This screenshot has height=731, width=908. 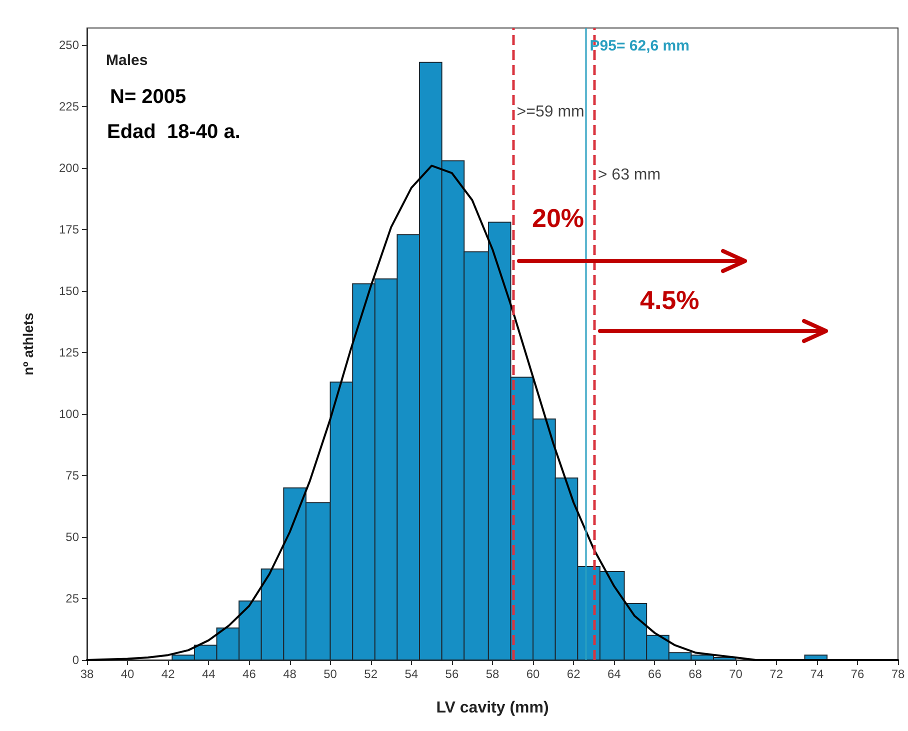 What do you see at coordinates (452, 674) in the screenshot?
I see `x-tick-label: 56` at bounding box center [452, 674].